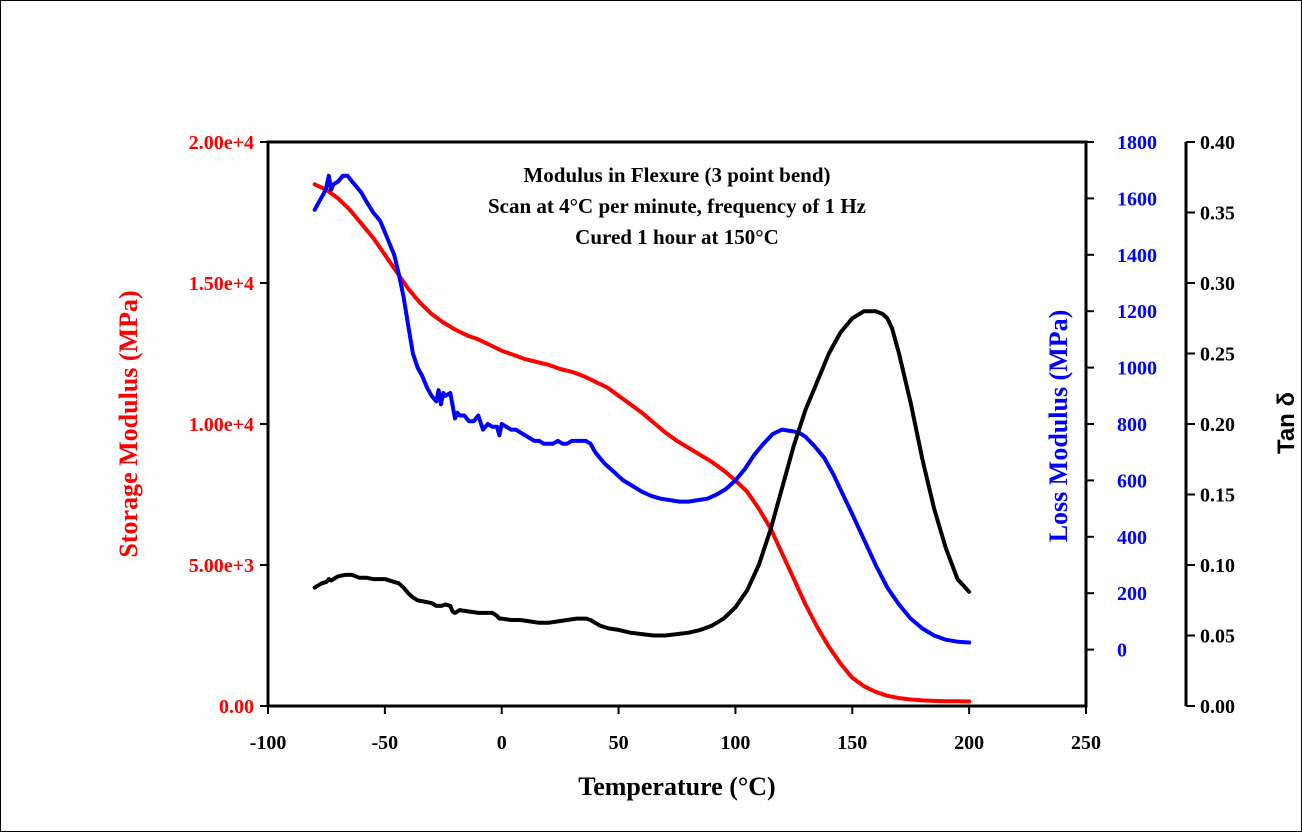 This screenshot has width=1302, height=833. I want to click on loss-tick-label: 400, so click(1132, 538).